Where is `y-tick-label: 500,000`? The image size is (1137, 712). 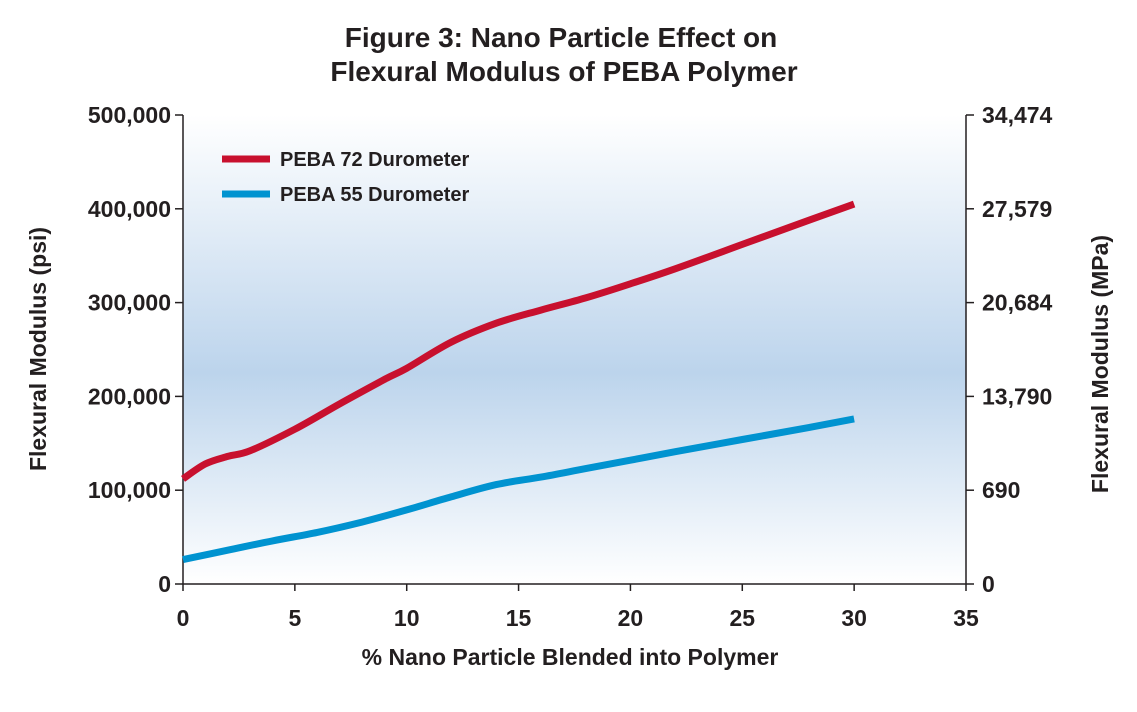
y-tick-label: 500,000 is located at coordinates (129, 115).